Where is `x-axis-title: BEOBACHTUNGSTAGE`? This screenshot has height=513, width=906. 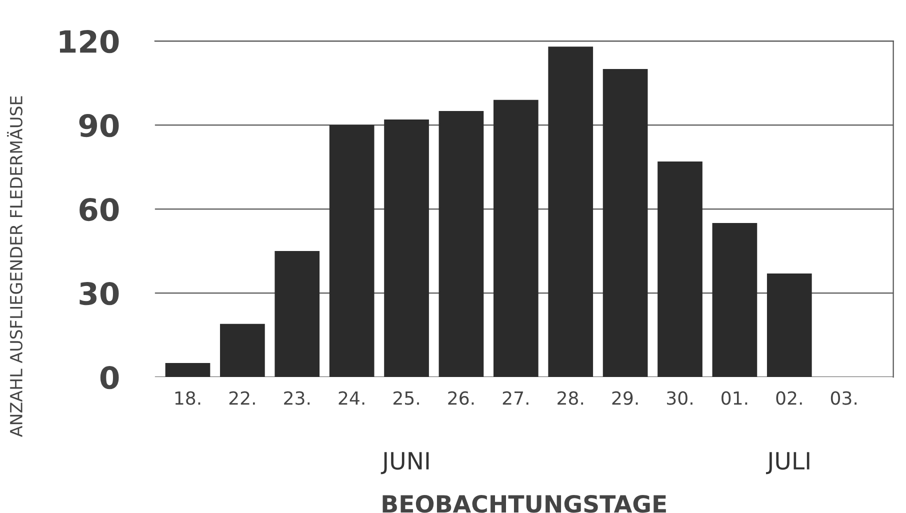
x-axis-title: BEOBACHTUNGSTAGE is located at coordinates (524, 503).